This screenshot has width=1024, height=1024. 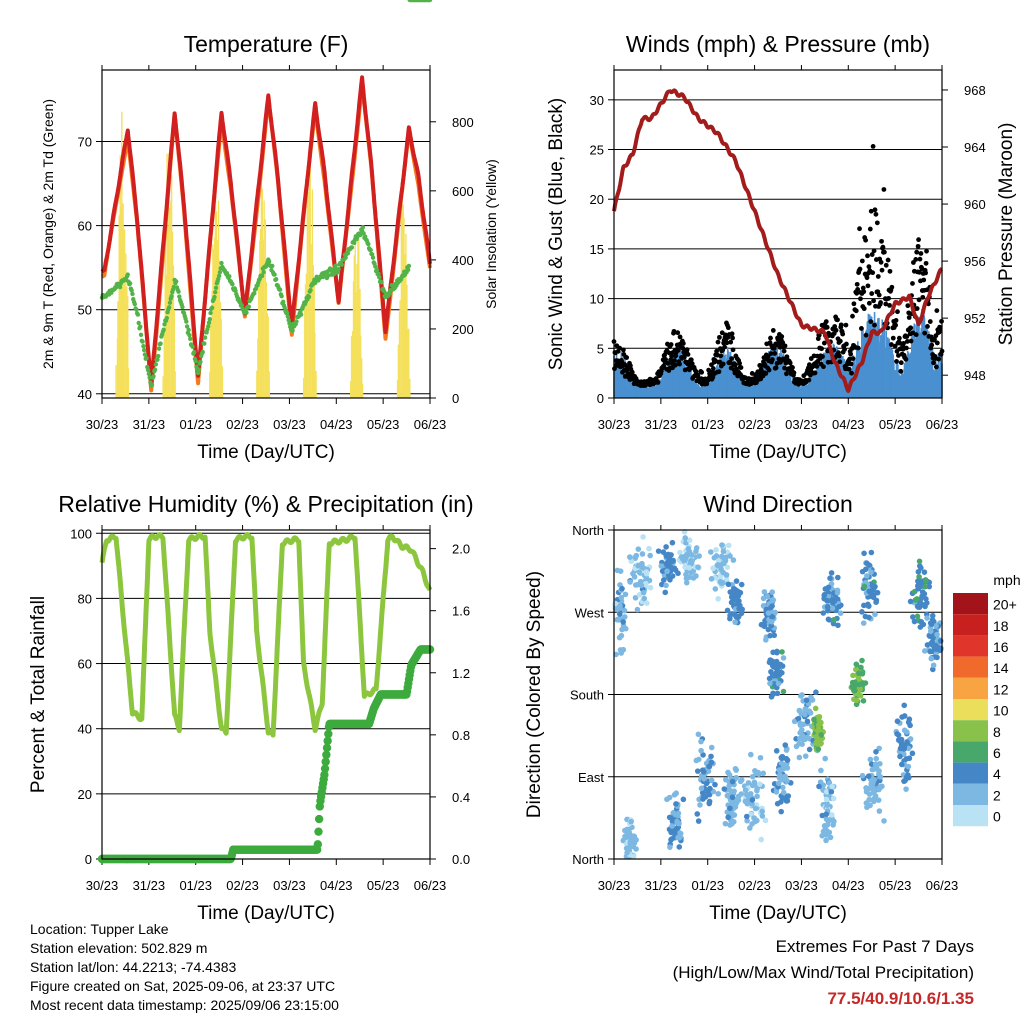 What do you see at coordinates (149, 885) in the screenshot?
I see `x-tick-label: 31/23` at bounding box center [149, 885].